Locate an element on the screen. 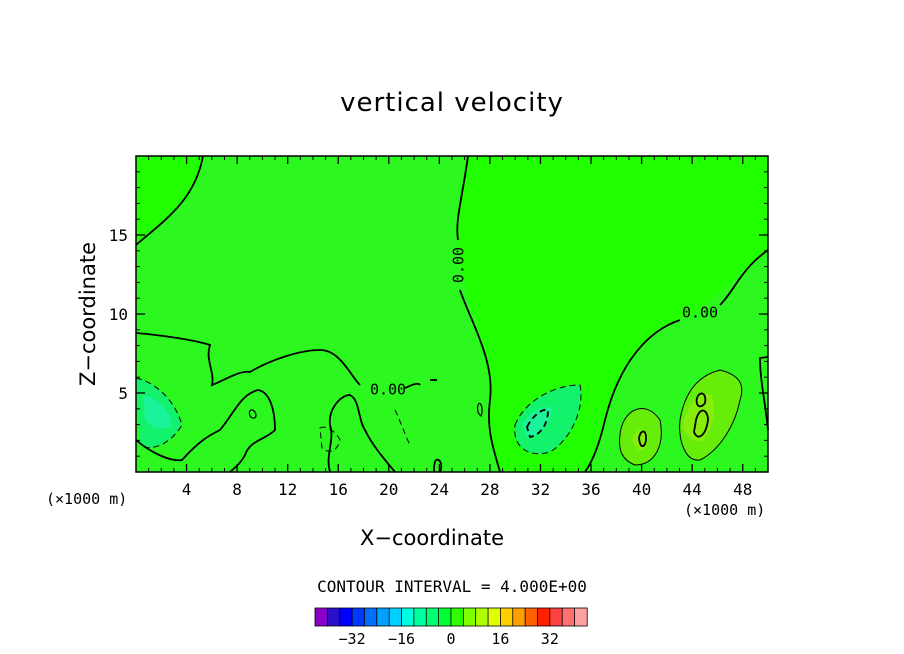 The height and width of the screenshot is (654, 904). y-tick-label: 5 is located at coordinates (123, 393).